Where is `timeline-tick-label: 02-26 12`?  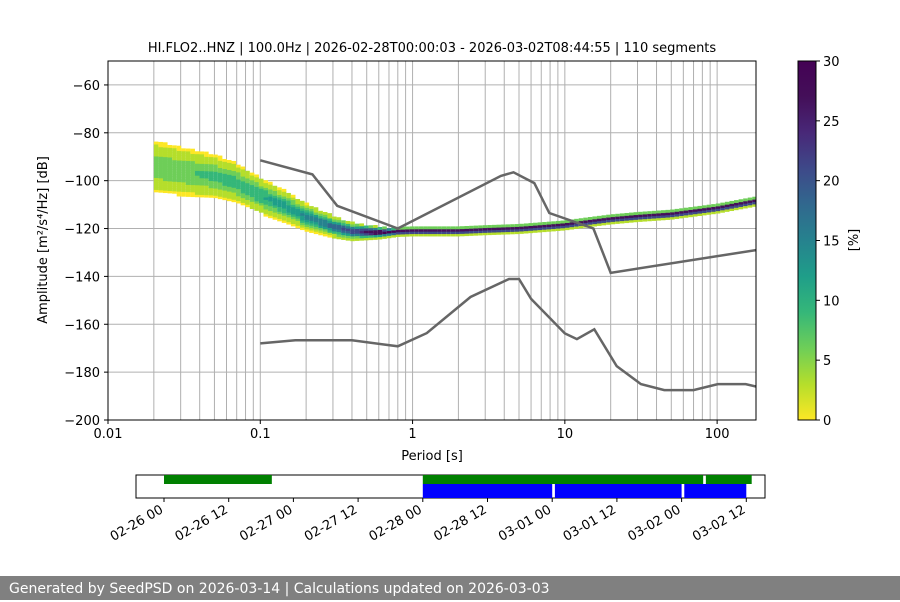 timeline-tick-label: 02-26 12 is located at coordinates (202, 523).